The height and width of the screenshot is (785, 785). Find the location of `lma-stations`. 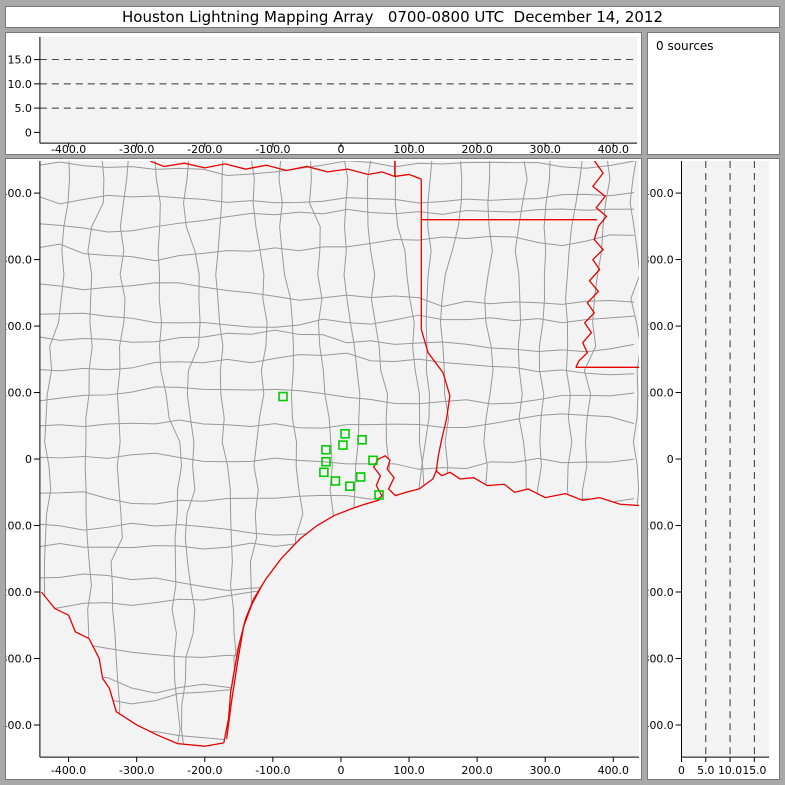

lma-stations is located at coordinates (331, 445).